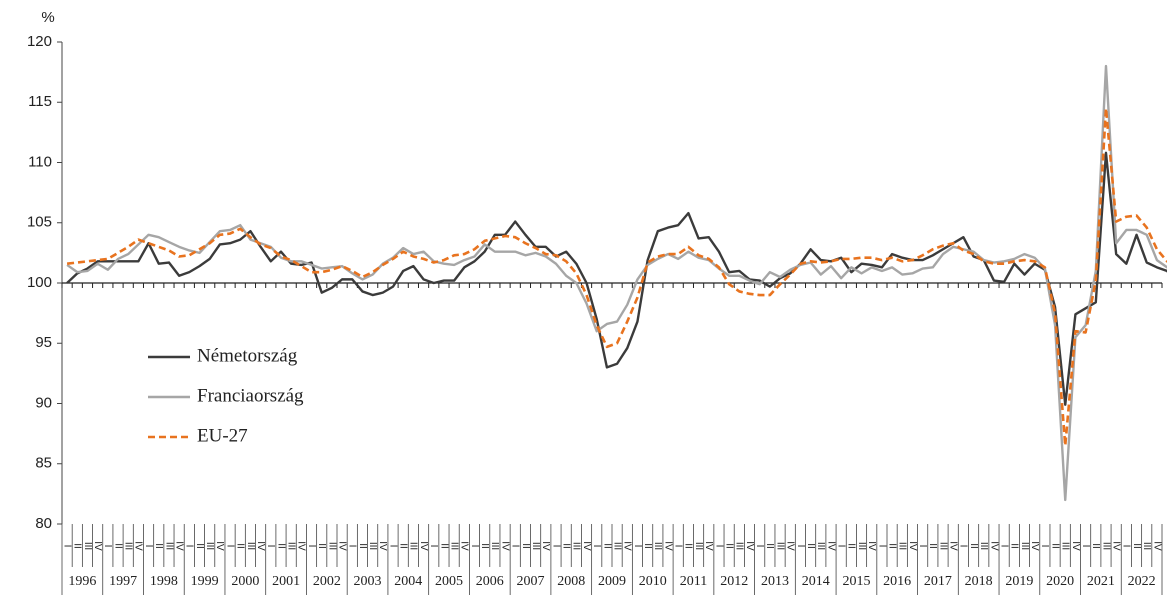 This screenshot has height=595, width=1167. I want to click on y-tick-label: 120, so click(39, 41).